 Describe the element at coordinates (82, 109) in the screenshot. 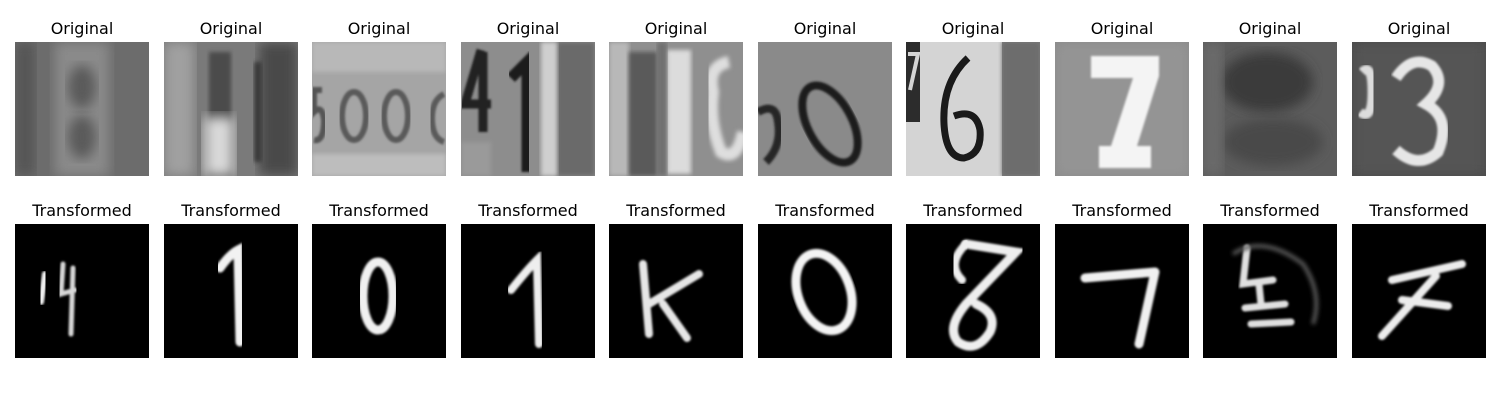

I see `blurry-house-number-8-photo` at that location.